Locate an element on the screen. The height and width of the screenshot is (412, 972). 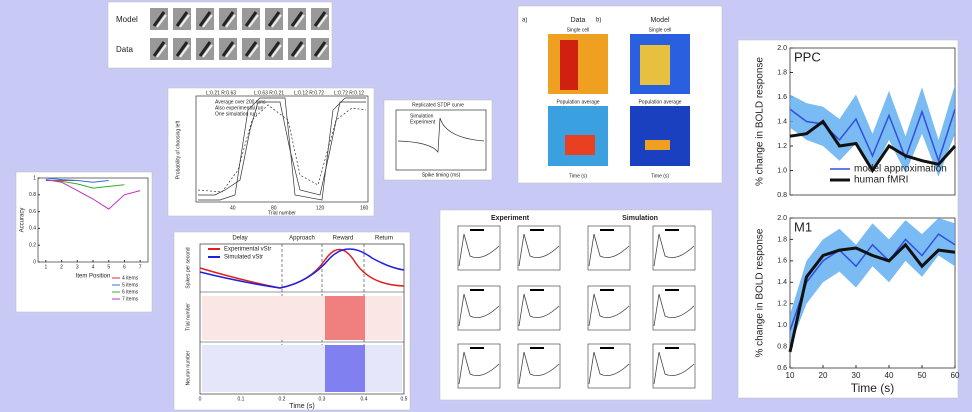
x-label: Time (s) is located at coordinates (660, 176).